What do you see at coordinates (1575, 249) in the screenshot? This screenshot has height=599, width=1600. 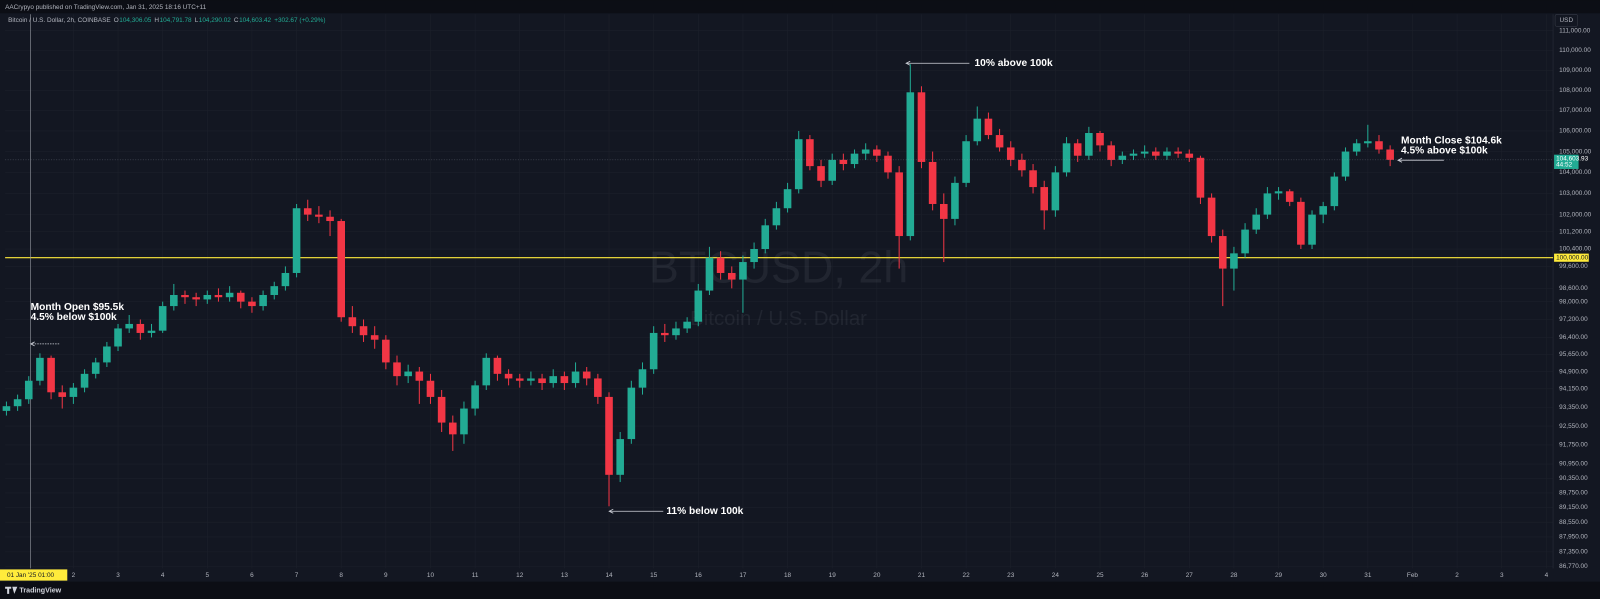 I see `y-tick-label: 100,400.00` at bounding box center [1575, 249].